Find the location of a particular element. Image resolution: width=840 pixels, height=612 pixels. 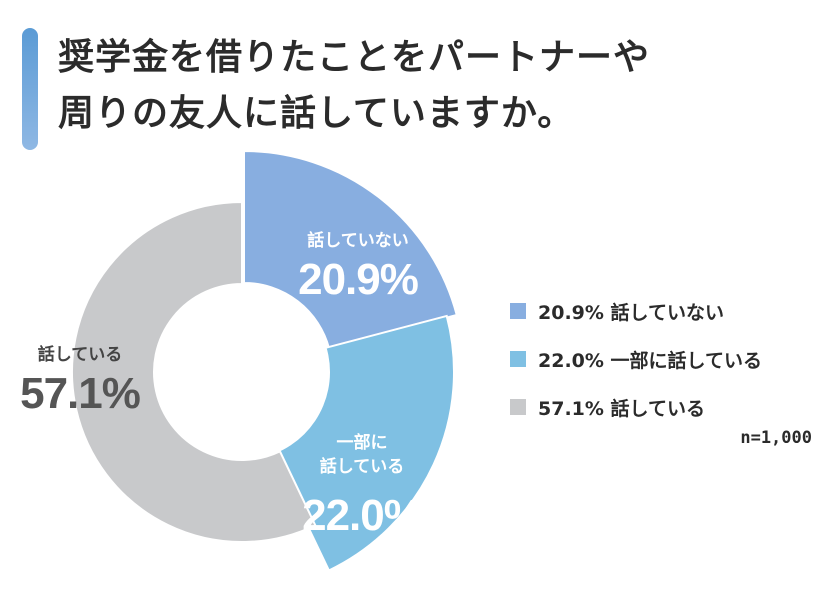

slice-value-partially-telling: 22.0% is located at coordinates (362, 515).